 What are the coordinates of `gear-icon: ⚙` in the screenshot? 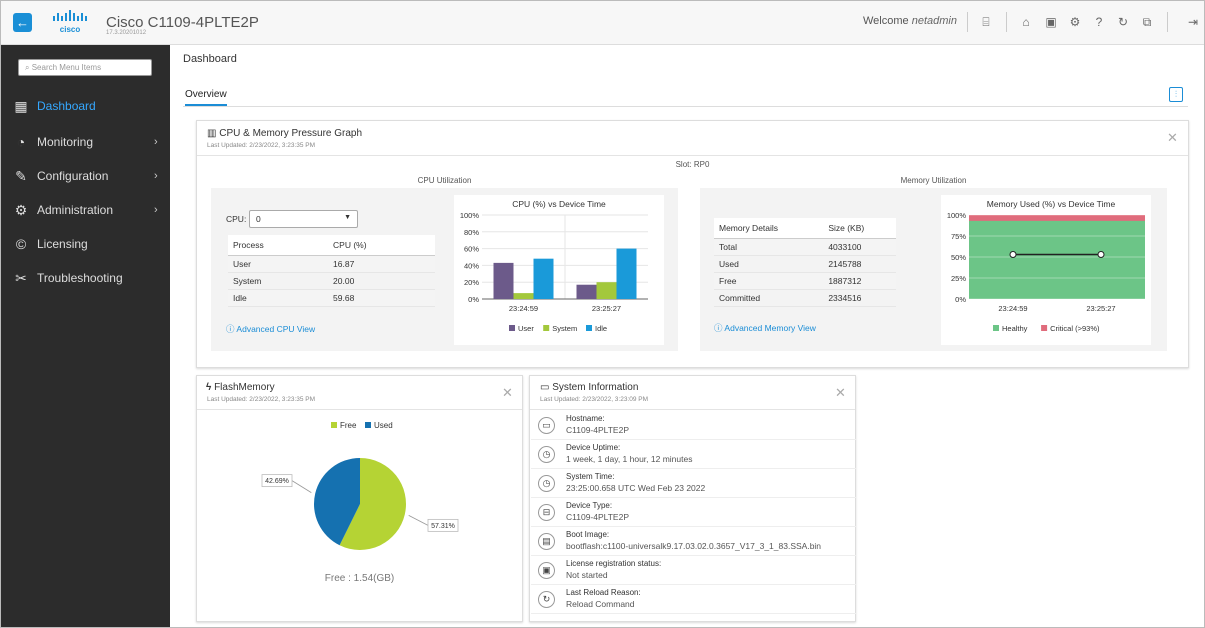 It's located at (1075, 22).